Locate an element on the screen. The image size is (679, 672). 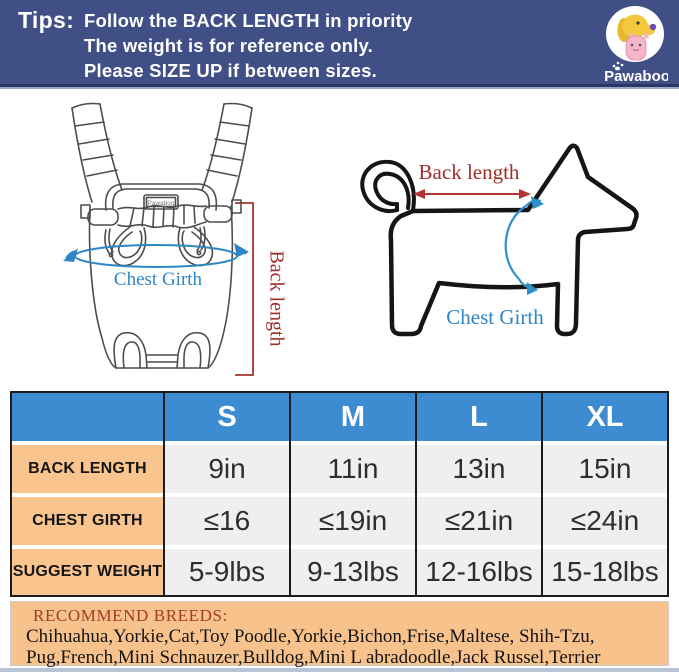
size-header-xl: XL is located at coordinates (605, 417).